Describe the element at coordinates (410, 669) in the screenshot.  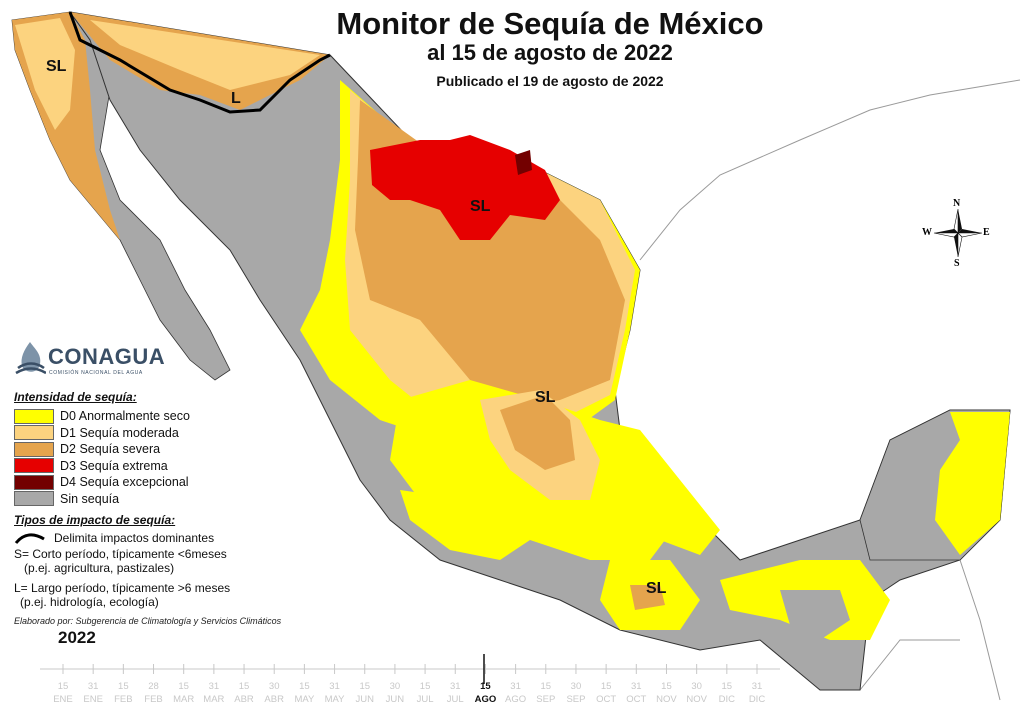
I see `timeline-axis` at that location.